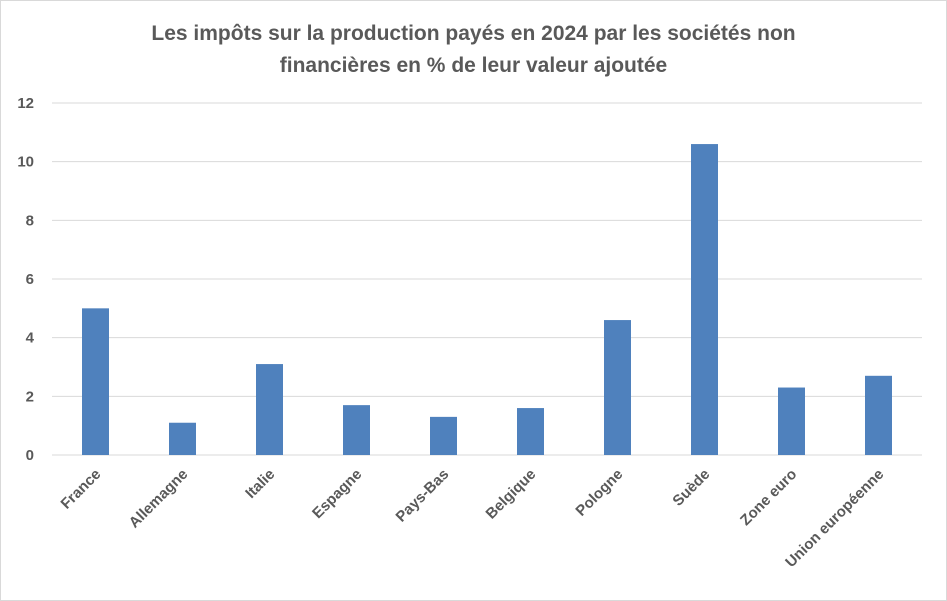 The image size is (947, 601). I want to click on x-tick-label: Italie, so click(260, 484).